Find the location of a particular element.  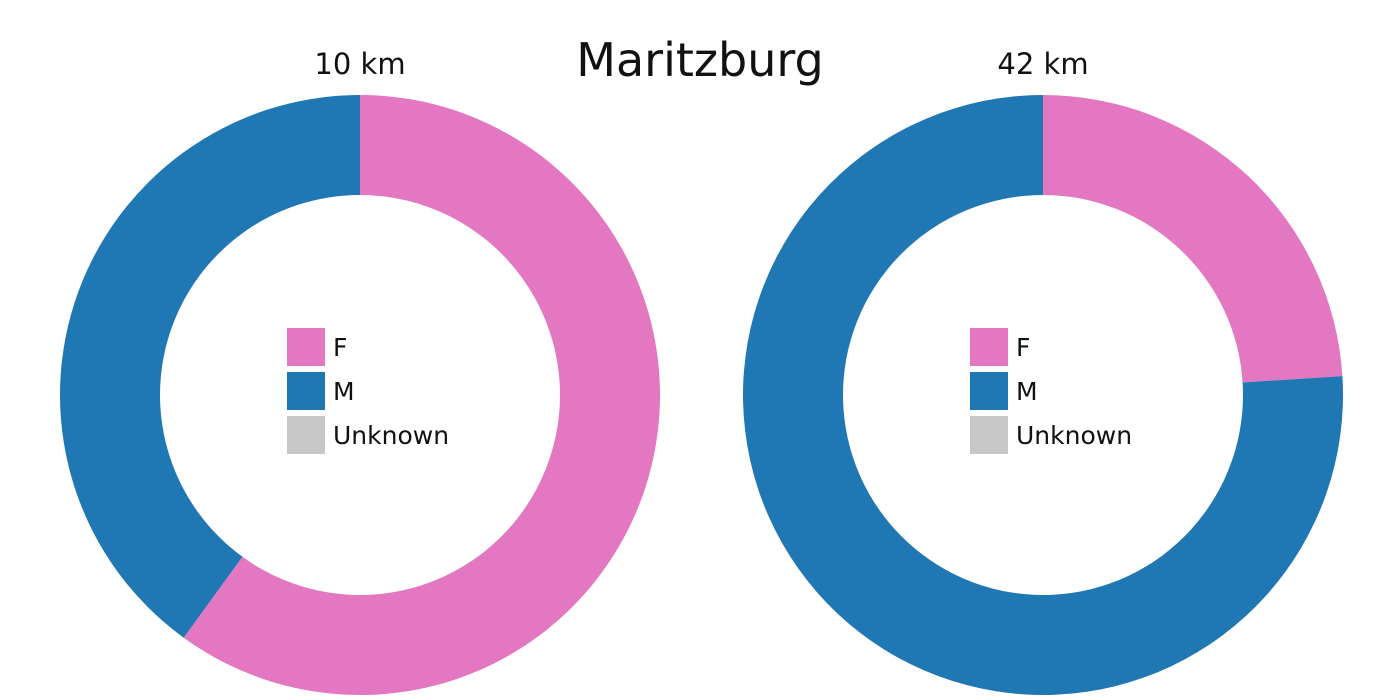

chart-title: Maritzburg is located at coordinates (699, 60).